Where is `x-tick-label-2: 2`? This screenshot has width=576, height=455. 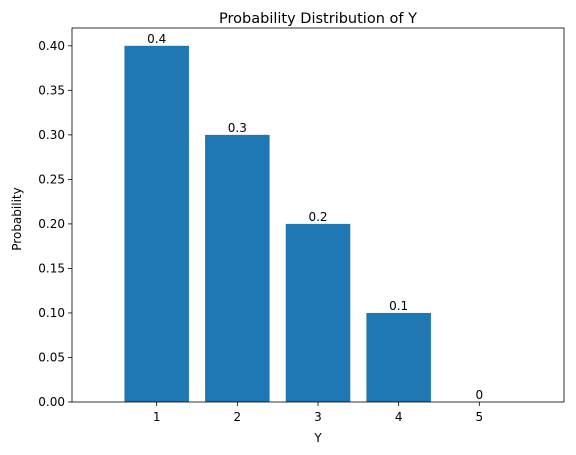 x-tick-label-2: 2 is located at coordinates (238, 417).